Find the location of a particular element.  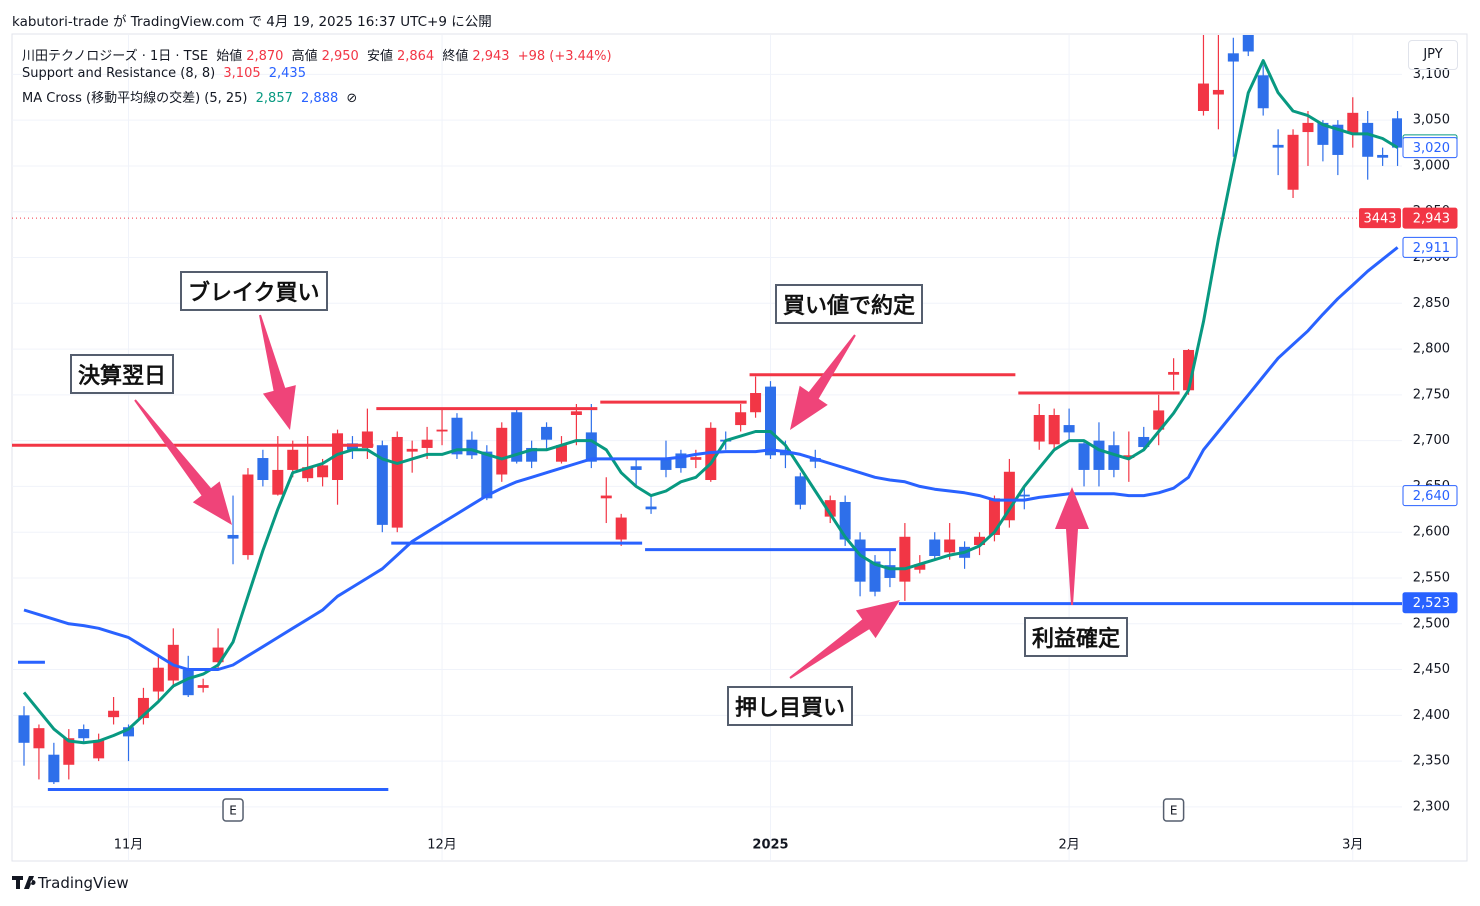

ohlc-value: 2,870 is located at coordinates (265, 56).